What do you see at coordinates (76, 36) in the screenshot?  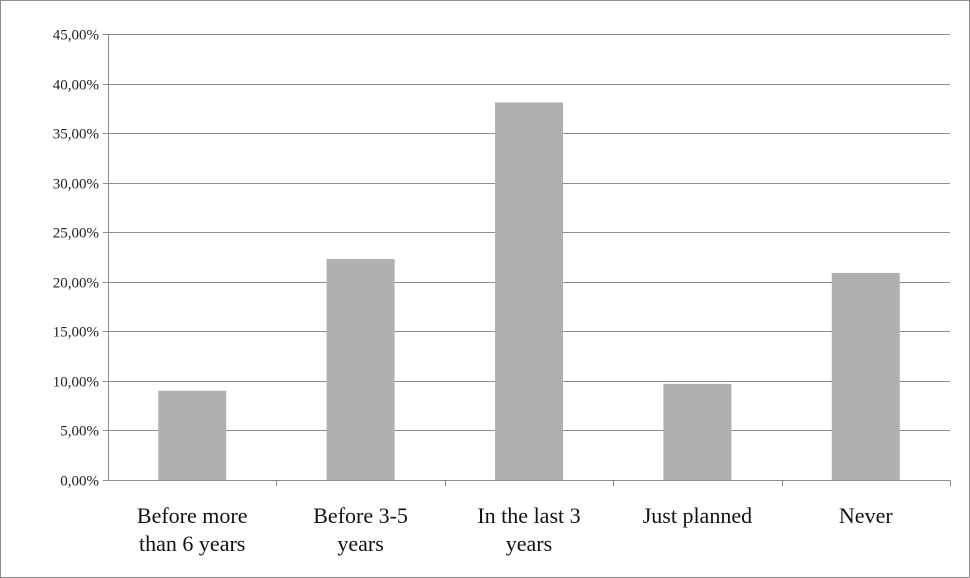 I see `y-tick-label: 45,00%` at bounding box center [76, 36].